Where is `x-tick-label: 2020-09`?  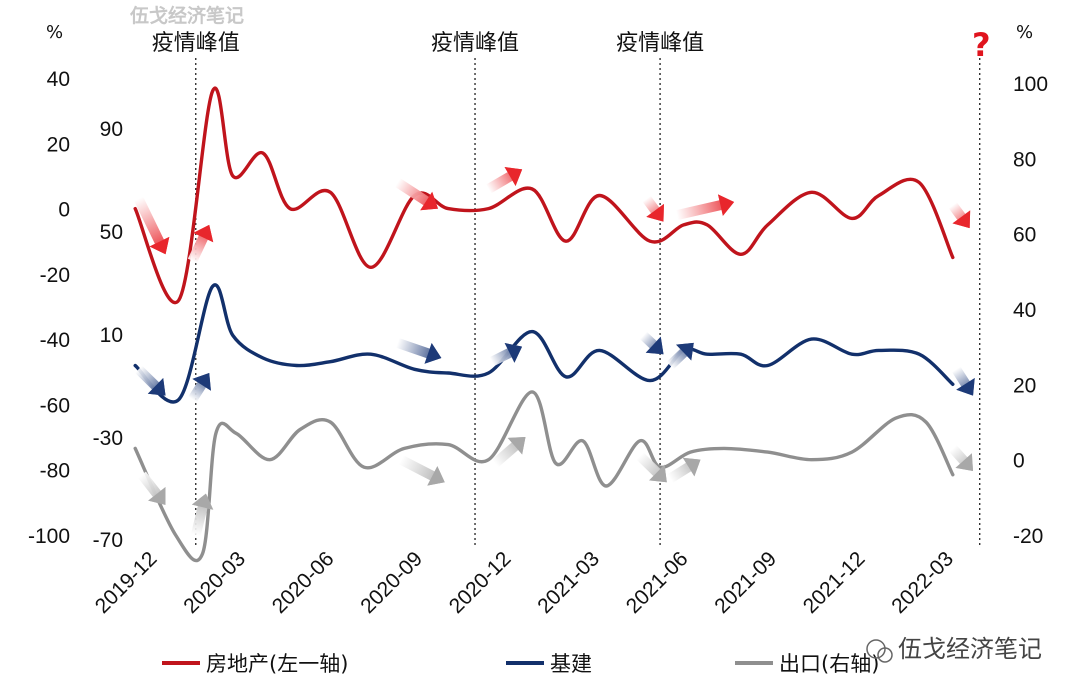
x-tick-label: 2020-09 is located at coordinates (391, 582).